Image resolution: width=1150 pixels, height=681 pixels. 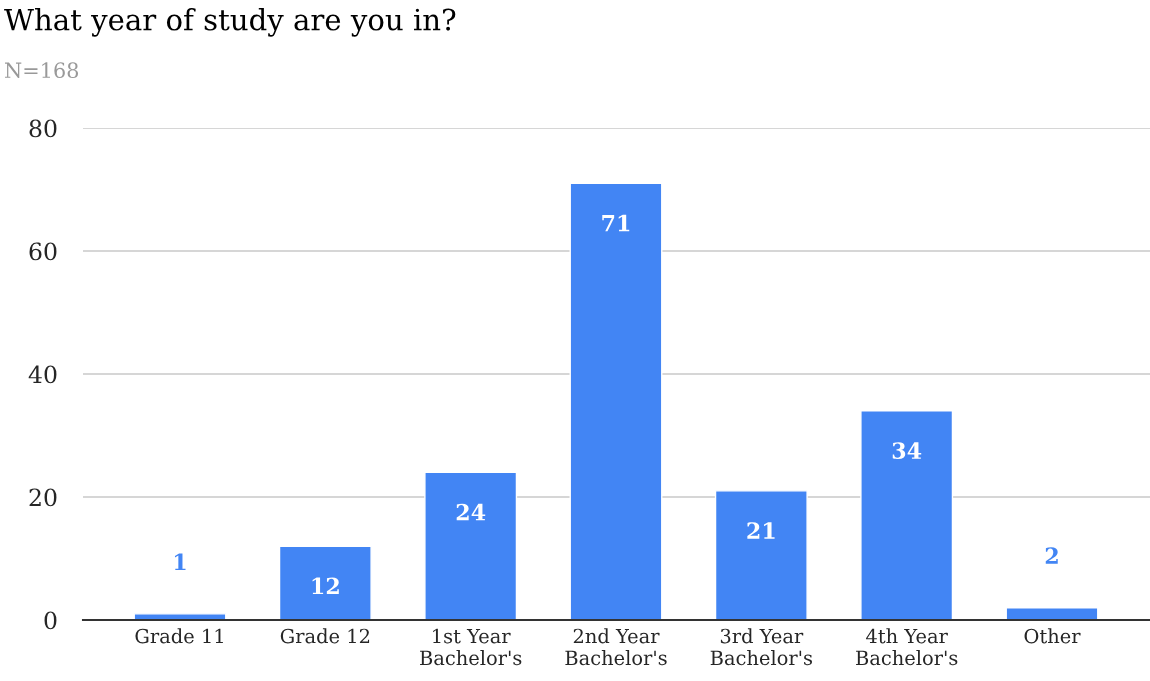 I want to click on x-tick-label: Grade 12, so click(x=325, y=636).